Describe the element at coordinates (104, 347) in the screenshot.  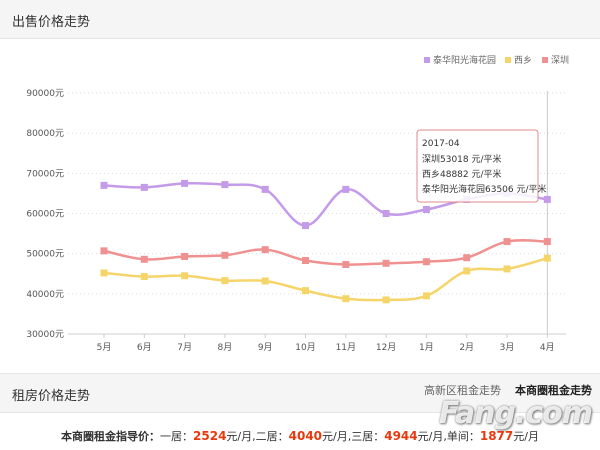
I see `x-tick-label: 5月` at that location.